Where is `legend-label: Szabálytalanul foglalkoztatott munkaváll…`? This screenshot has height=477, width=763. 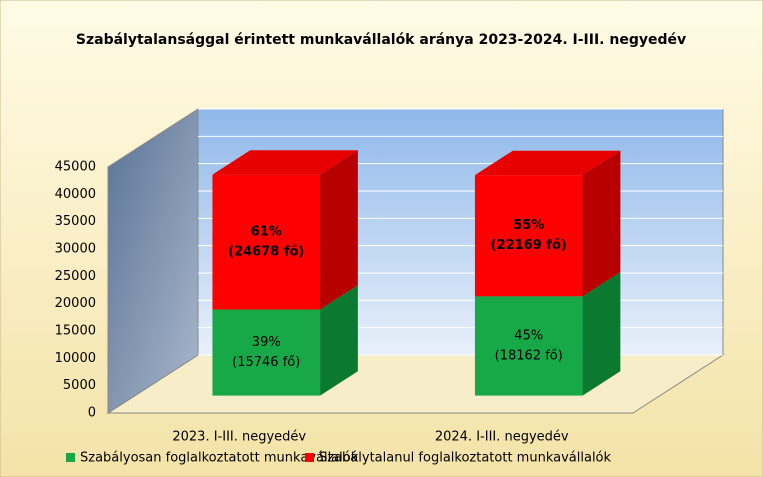 legend-label: Szabálytalanul foglalkoztatott munkaváll… is located at coordinates (465, 458).